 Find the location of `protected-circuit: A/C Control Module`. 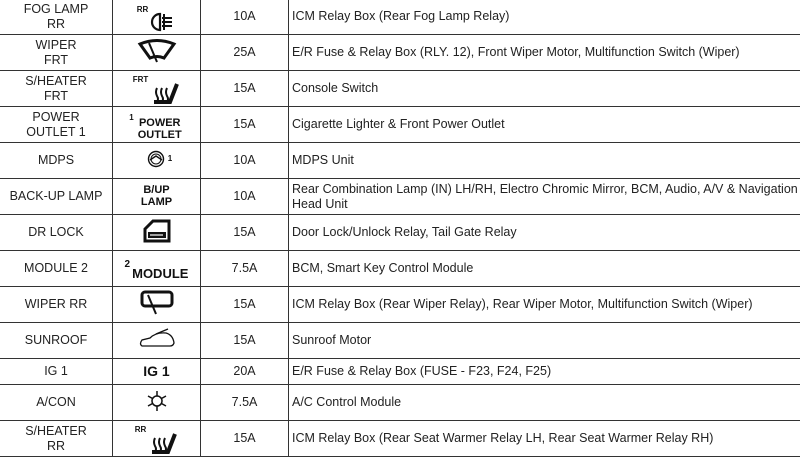

protected-circuit: A/C Control Module is located at coordinates (544, 402).